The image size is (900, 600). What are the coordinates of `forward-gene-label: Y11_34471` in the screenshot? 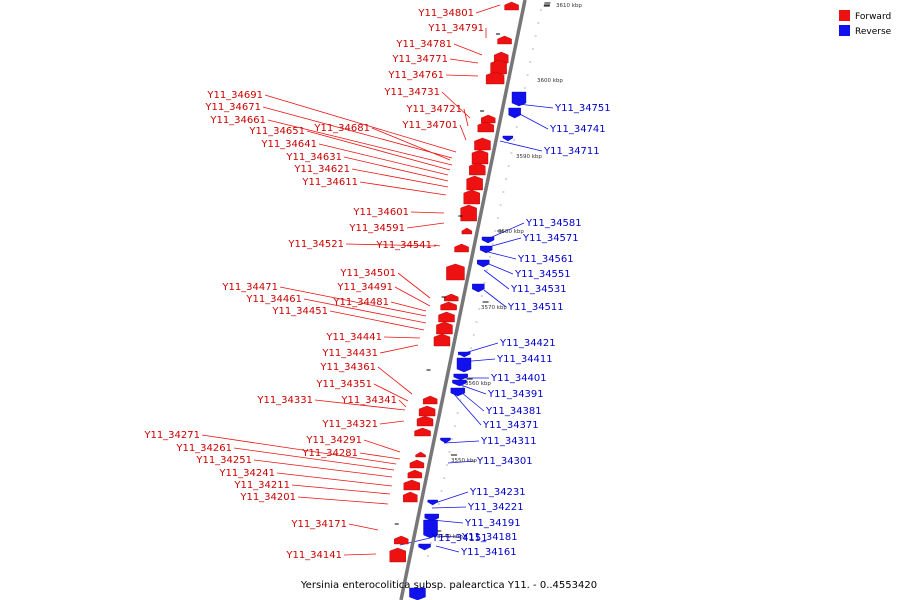 It's located at (249, 287).